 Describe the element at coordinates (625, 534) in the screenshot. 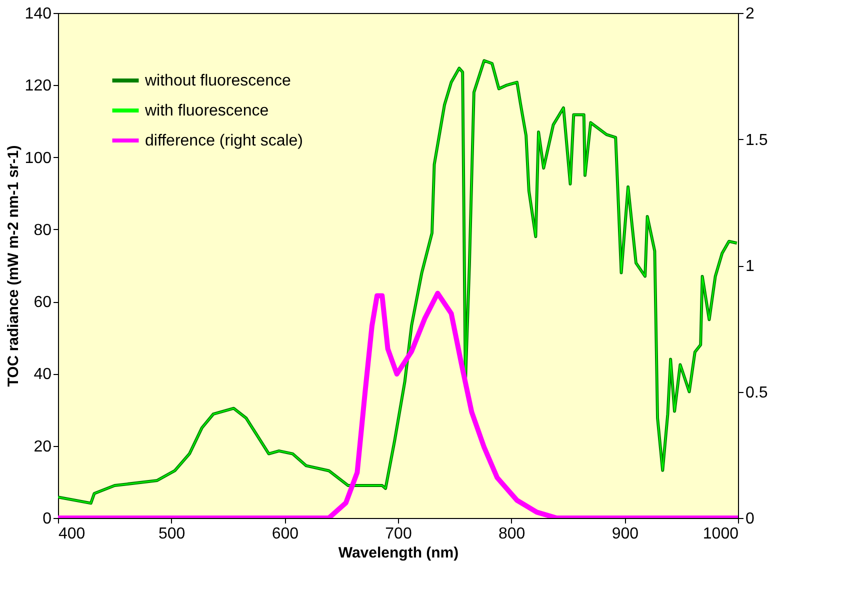

I see `x-tick-label: 900` at that location.